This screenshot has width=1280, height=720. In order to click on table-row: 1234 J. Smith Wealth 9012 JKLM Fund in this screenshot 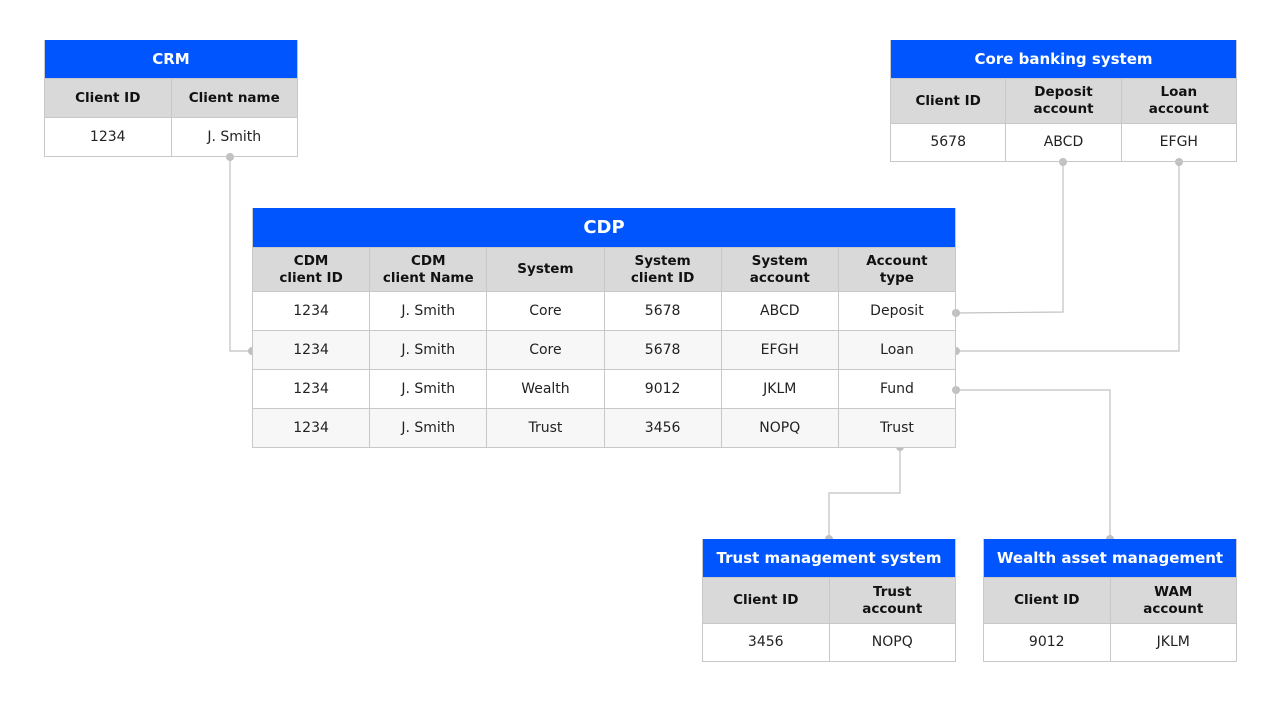, I will do `click(604, 388)`.